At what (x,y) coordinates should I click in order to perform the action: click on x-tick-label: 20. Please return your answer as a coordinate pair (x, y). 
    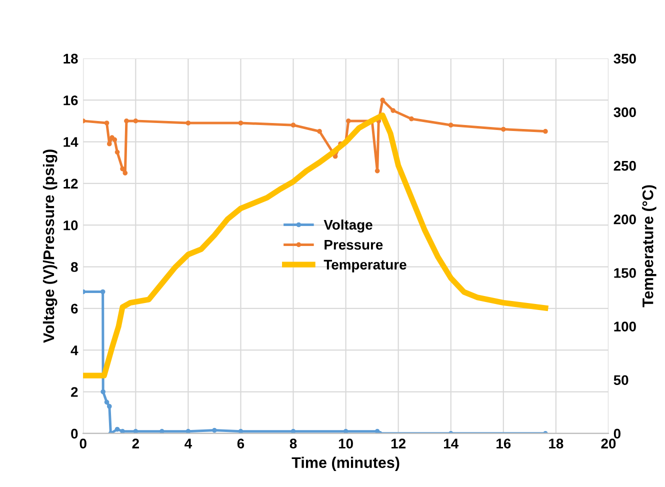
    Looking at the image, I should click on (608, 443).